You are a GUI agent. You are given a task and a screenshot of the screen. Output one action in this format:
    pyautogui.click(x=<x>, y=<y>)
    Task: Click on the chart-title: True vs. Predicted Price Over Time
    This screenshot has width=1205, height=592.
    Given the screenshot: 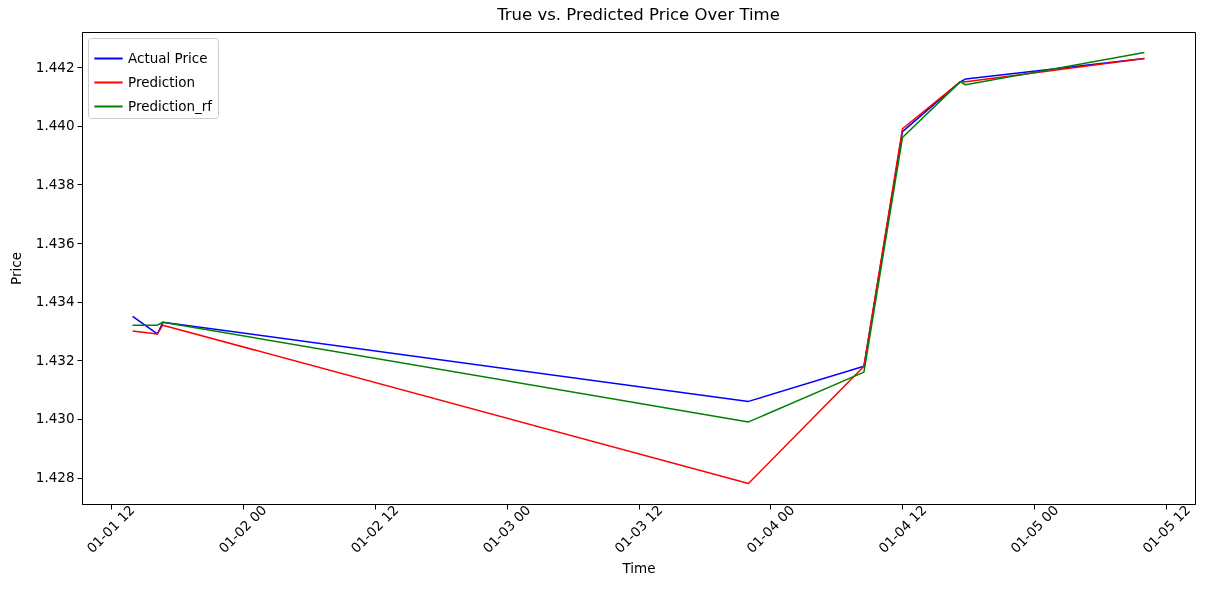 What is the action you would take?
    pyautogui.click(x=638, y=14)
    